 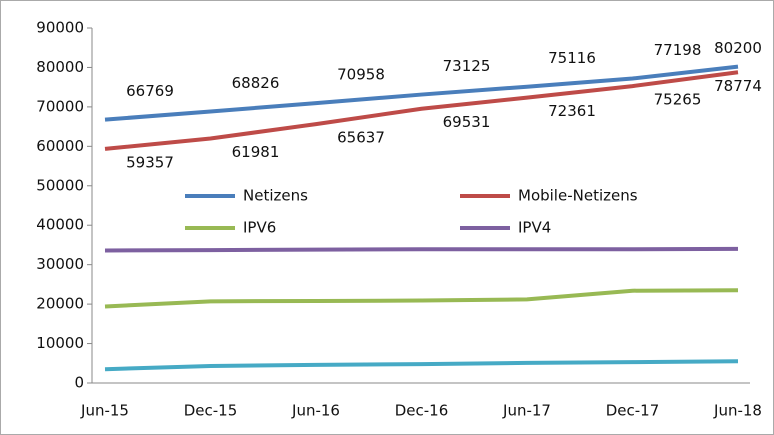 I want to click on x-tick-label: Jun-18, so click(x=737, y=411).